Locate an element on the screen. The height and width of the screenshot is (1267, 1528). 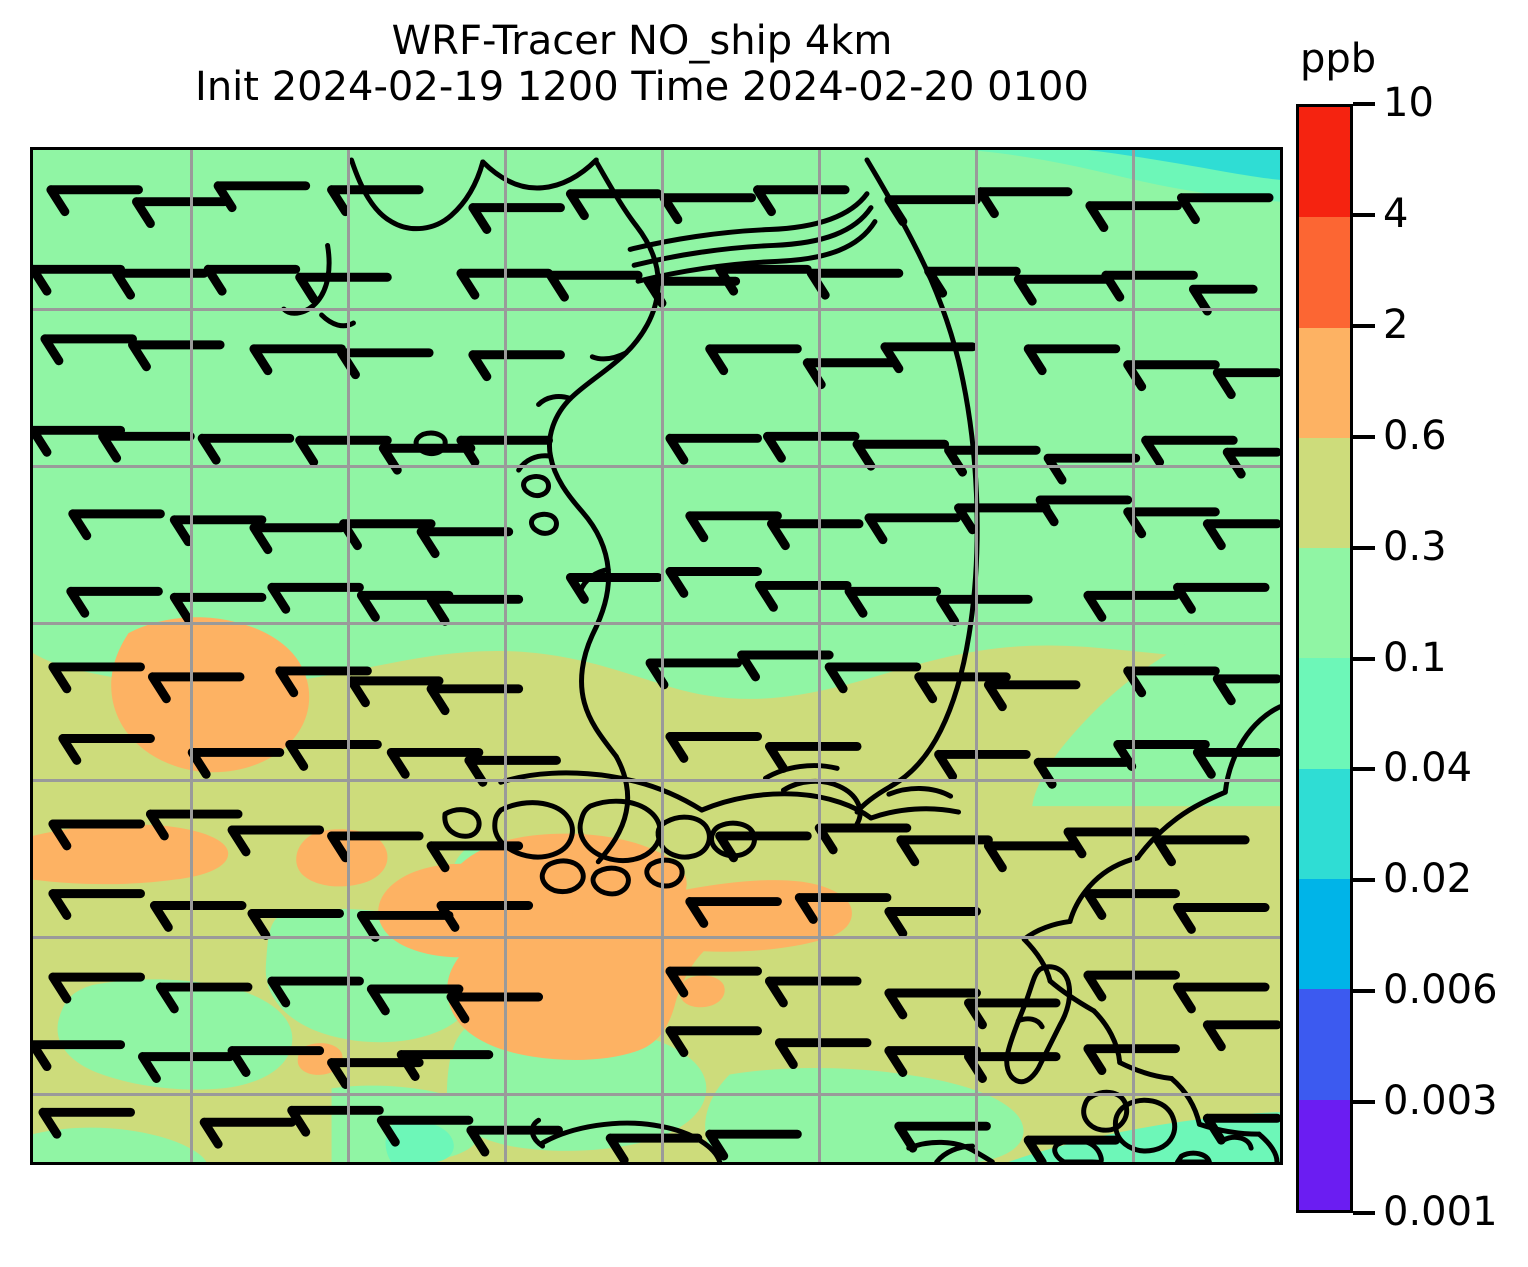
band-0.04-0.1-s-blip is located at coordinates (419, 1141).